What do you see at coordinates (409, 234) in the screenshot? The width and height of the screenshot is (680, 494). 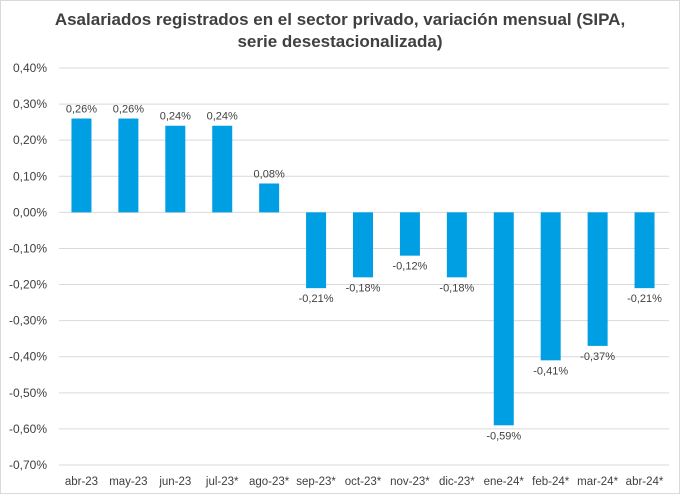 I see `bar-nov-23*` at bounding box center [409, 234].